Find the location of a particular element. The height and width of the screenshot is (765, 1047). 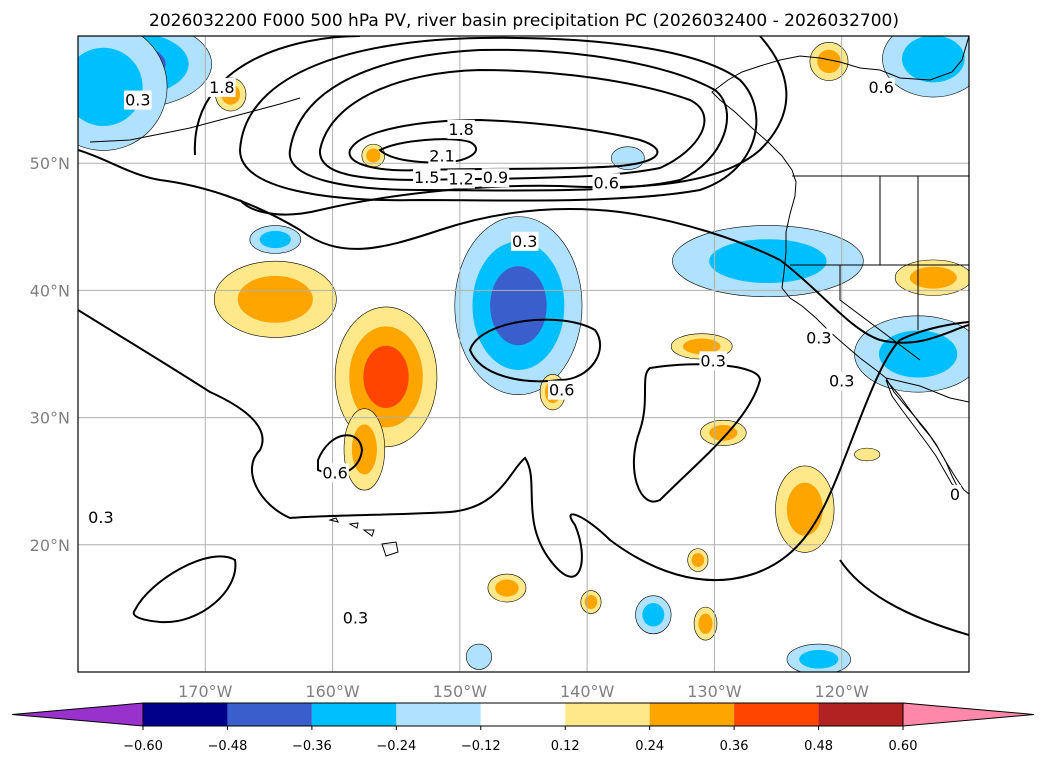

colorbar-tick-label: −0.24 is located at coordinates (396, 746).